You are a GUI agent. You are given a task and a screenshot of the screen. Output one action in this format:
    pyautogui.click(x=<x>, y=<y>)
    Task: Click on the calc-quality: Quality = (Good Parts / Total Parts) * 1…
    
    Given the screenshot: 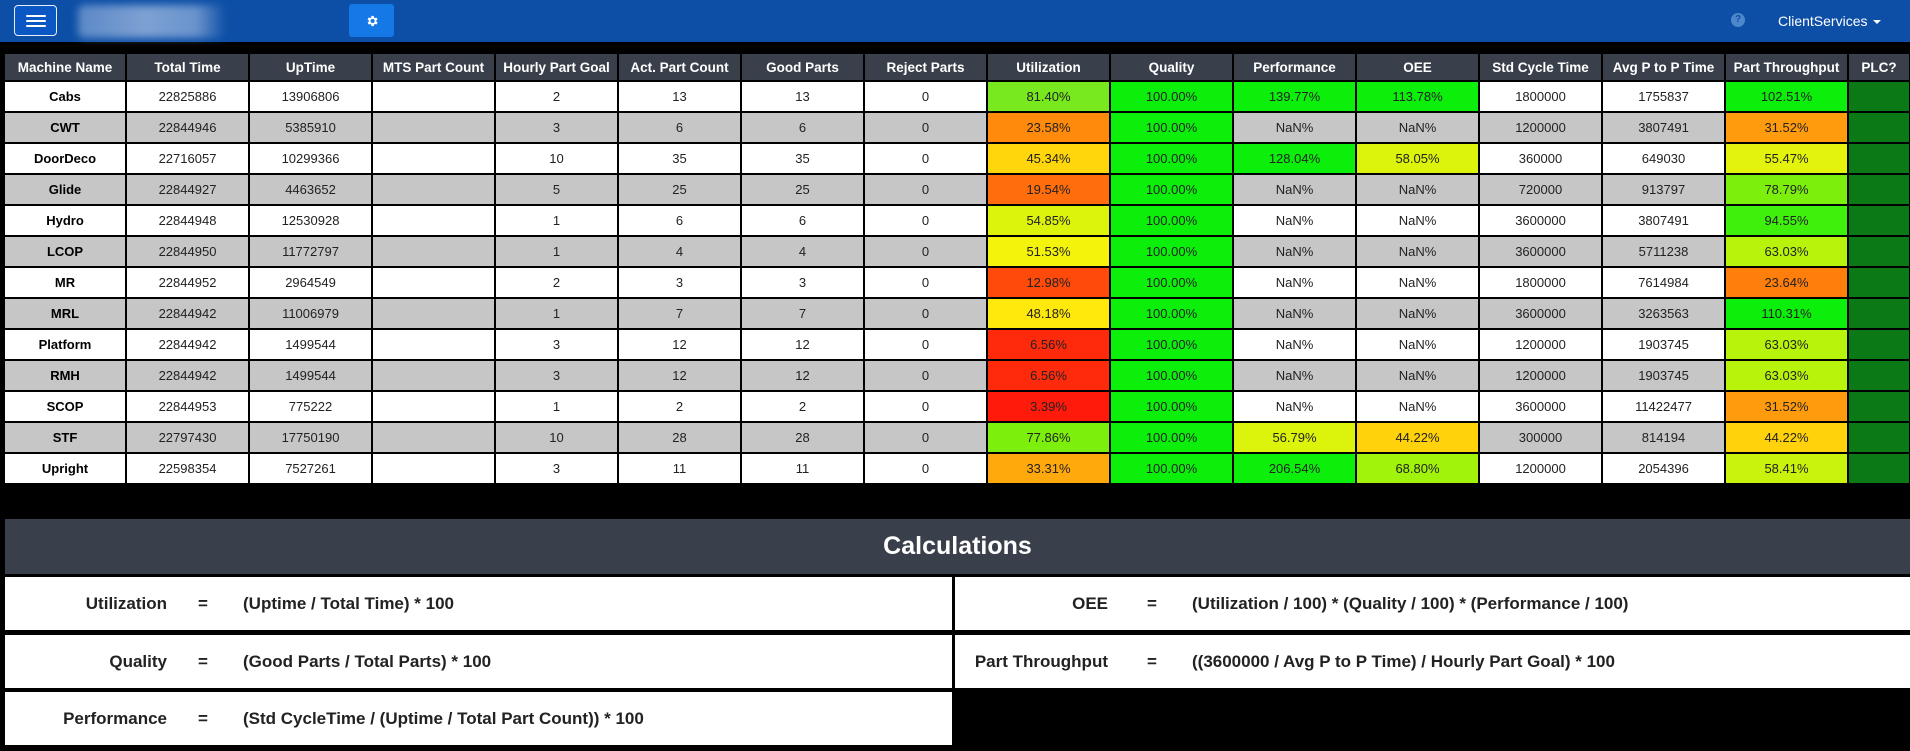 What is the action you would take?
    pyautogui.click(x=478, y=661)
    